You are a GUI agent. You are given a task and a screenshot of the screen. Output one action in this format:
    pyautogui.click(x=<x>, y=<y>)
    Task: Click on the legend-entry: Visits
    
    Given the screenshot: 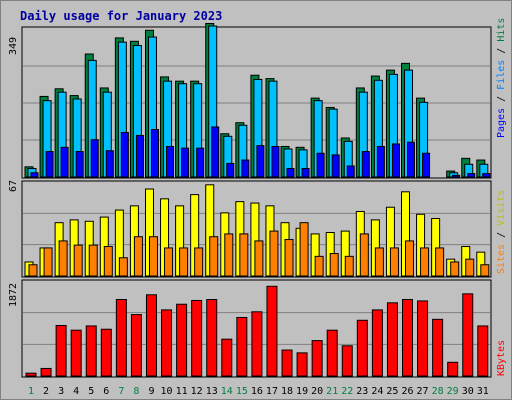 What is the action you would take?
    pyautogui.click(x=501, y=208)
    